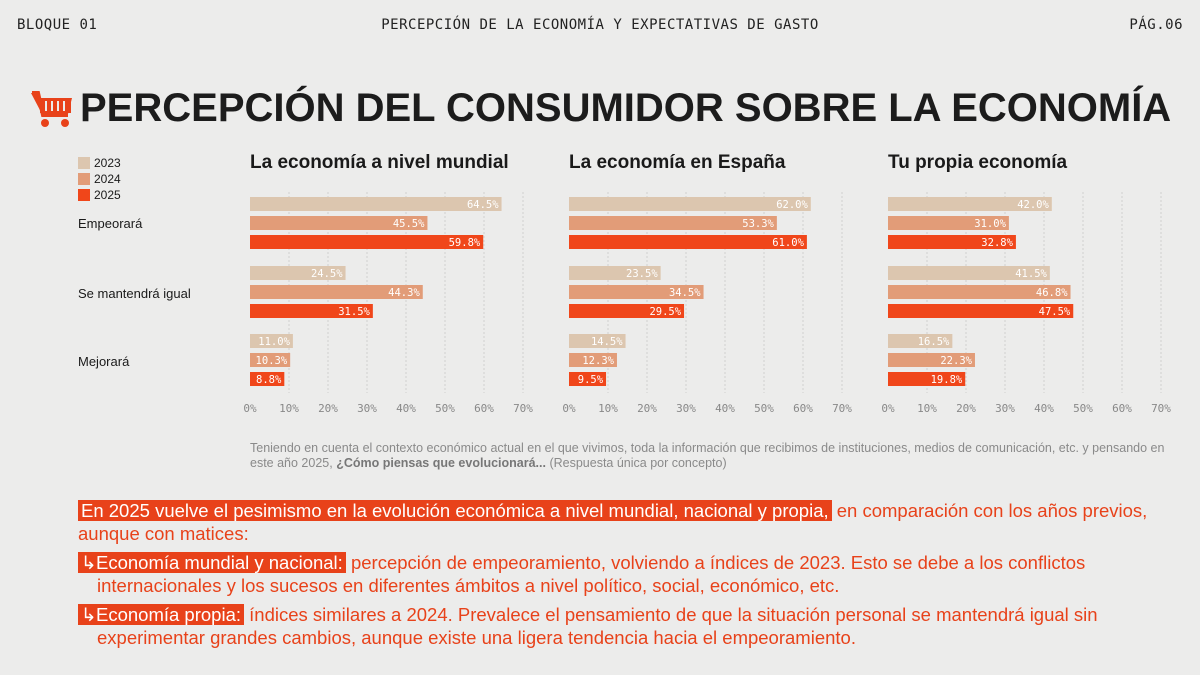 Image resolution: width=1200 pixels, height=675 pixels. I want to click on data-label: 31.0%, so click(990, 224).